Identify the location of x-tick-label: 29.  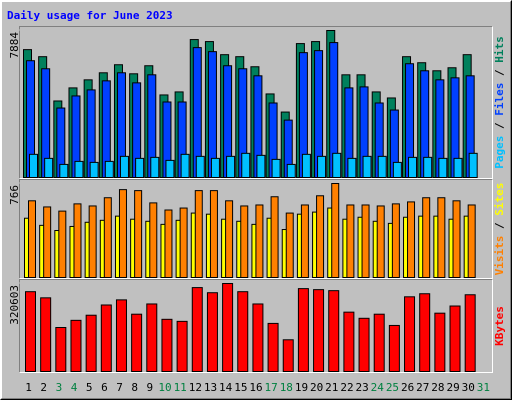
(452, 387).